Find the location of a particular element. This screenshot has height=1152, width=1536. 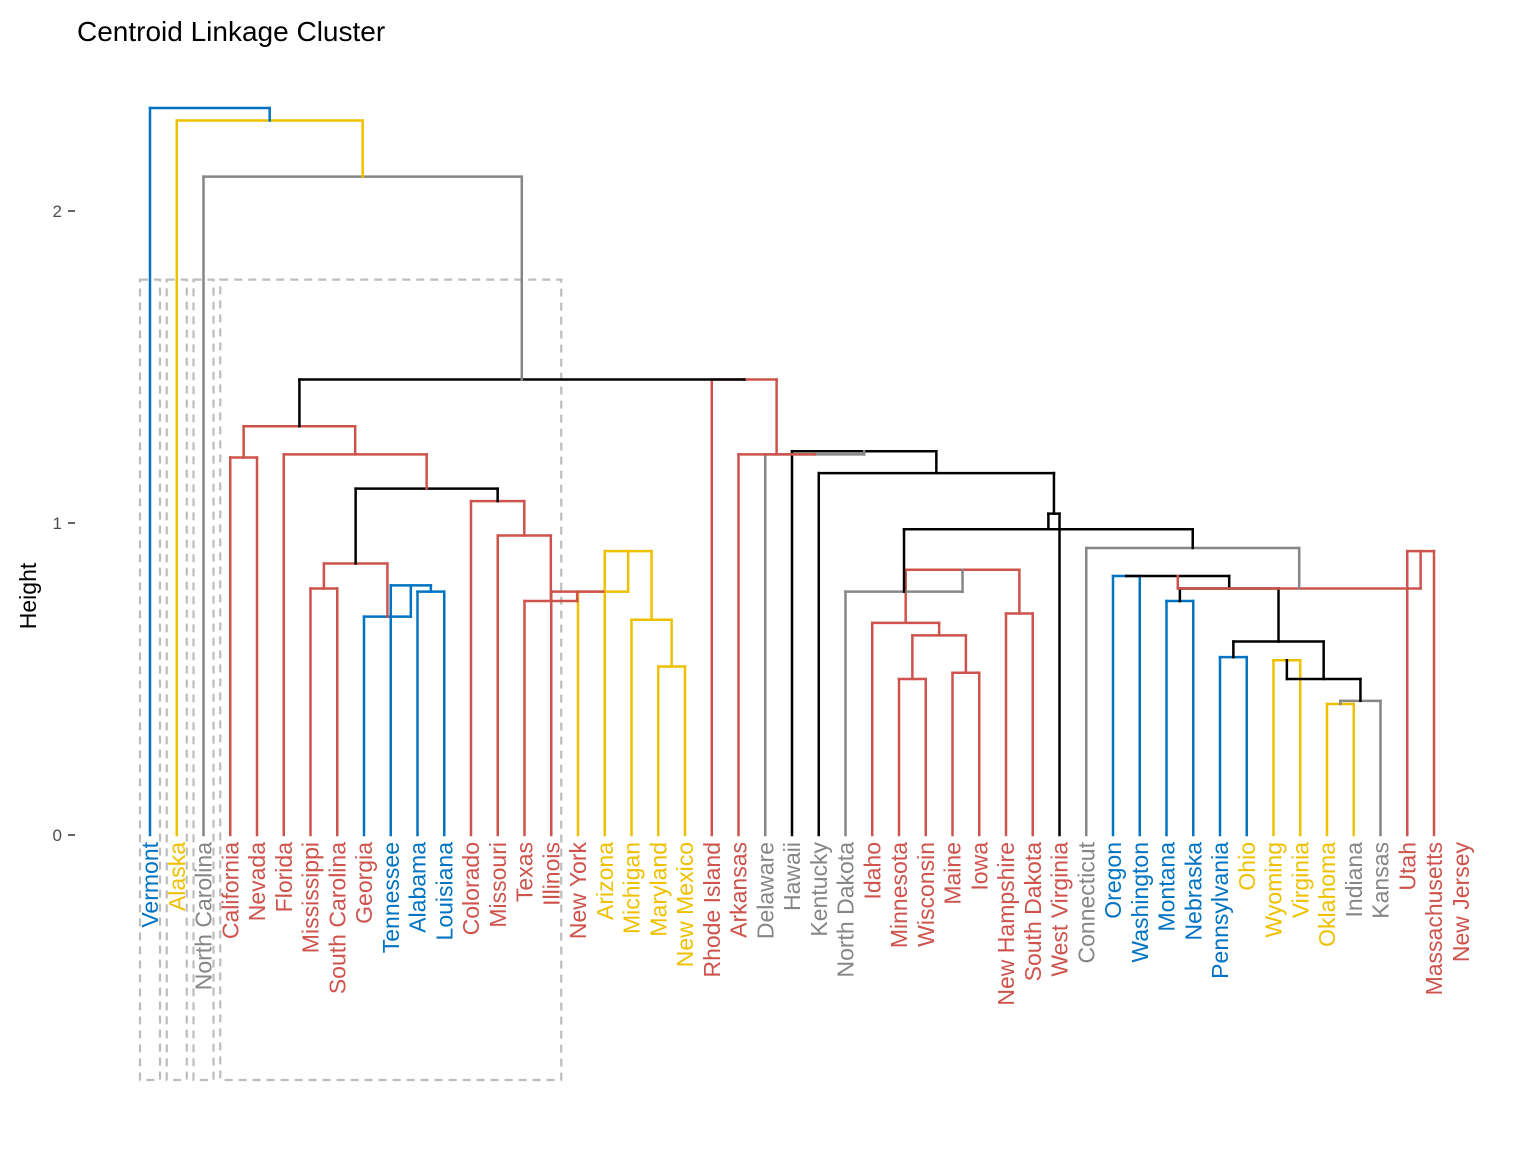

leaf-label-west-virginia: West Virginia is located at coordinates (1060, 909).